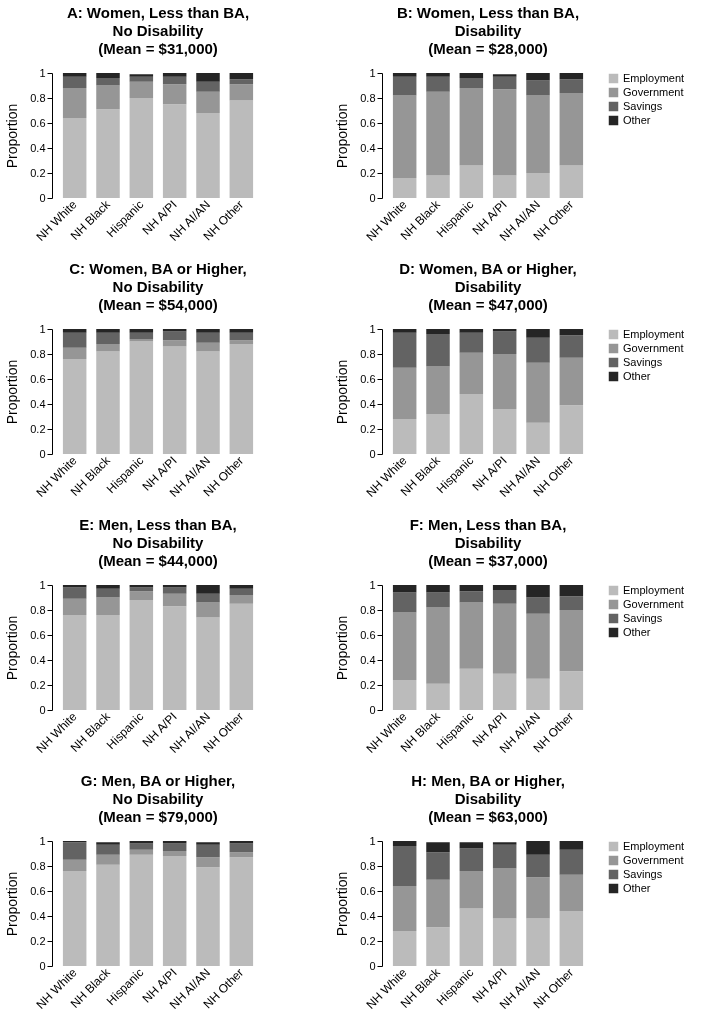  Describe the element at coordinates (488, 542) in the screenshot. I see `chart-title: F: Men, Less than BA, Disability (Mean = $37,000)` at that location.